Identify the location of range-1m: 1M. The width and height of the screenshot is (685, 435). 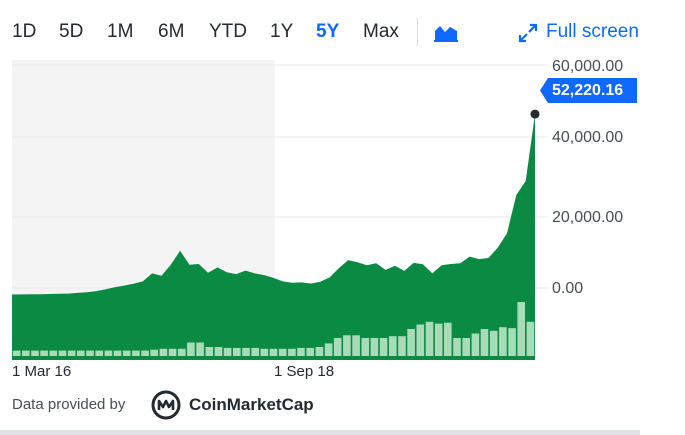
(120, 31).